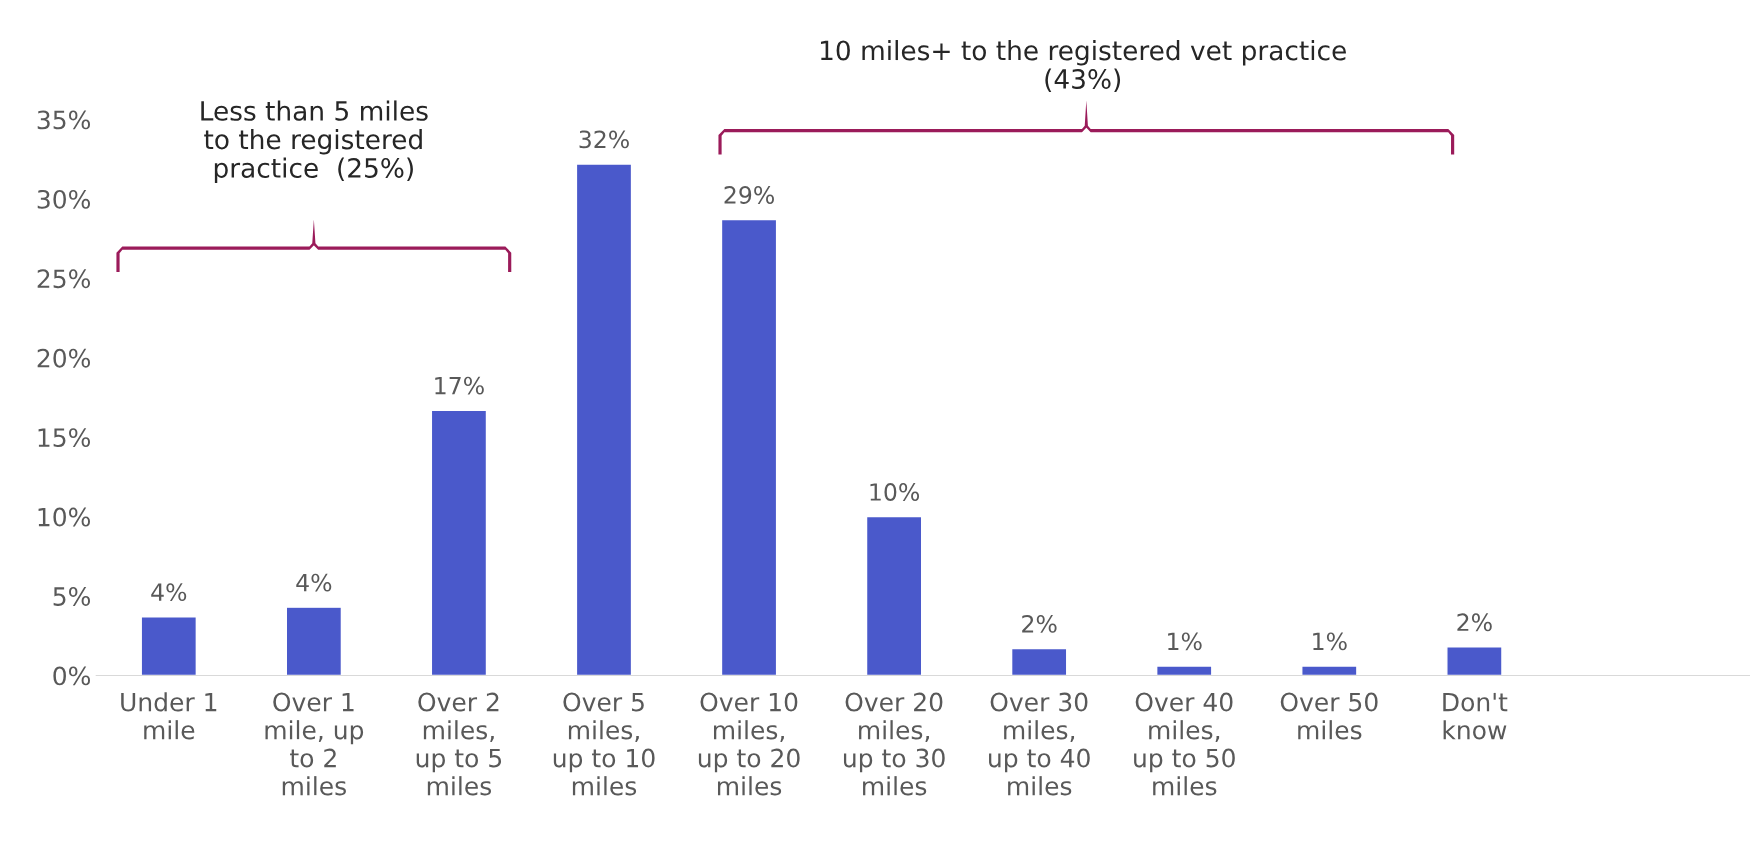  What do you see at coordinates (895, 492) in the screenshot?
I see `data-label: 10%` at bounding box center [895, 492].